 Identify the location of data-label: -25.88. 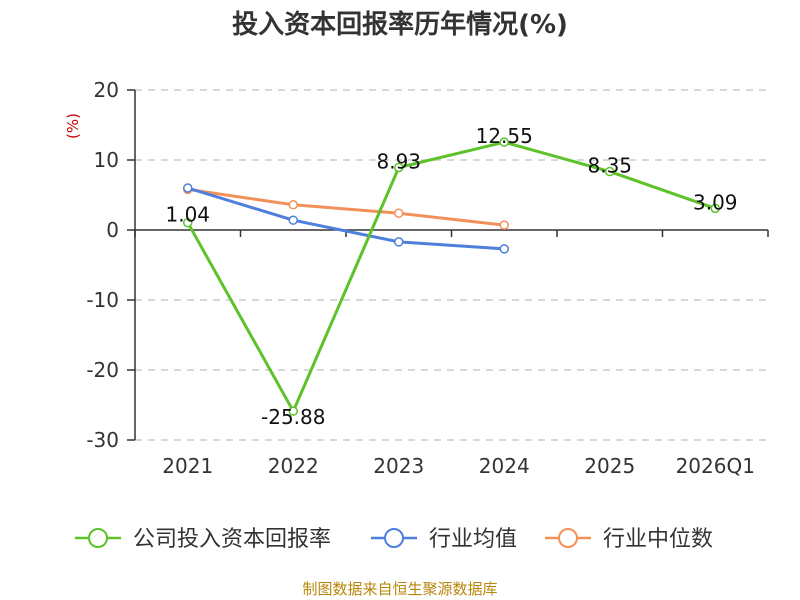
(293, 417).